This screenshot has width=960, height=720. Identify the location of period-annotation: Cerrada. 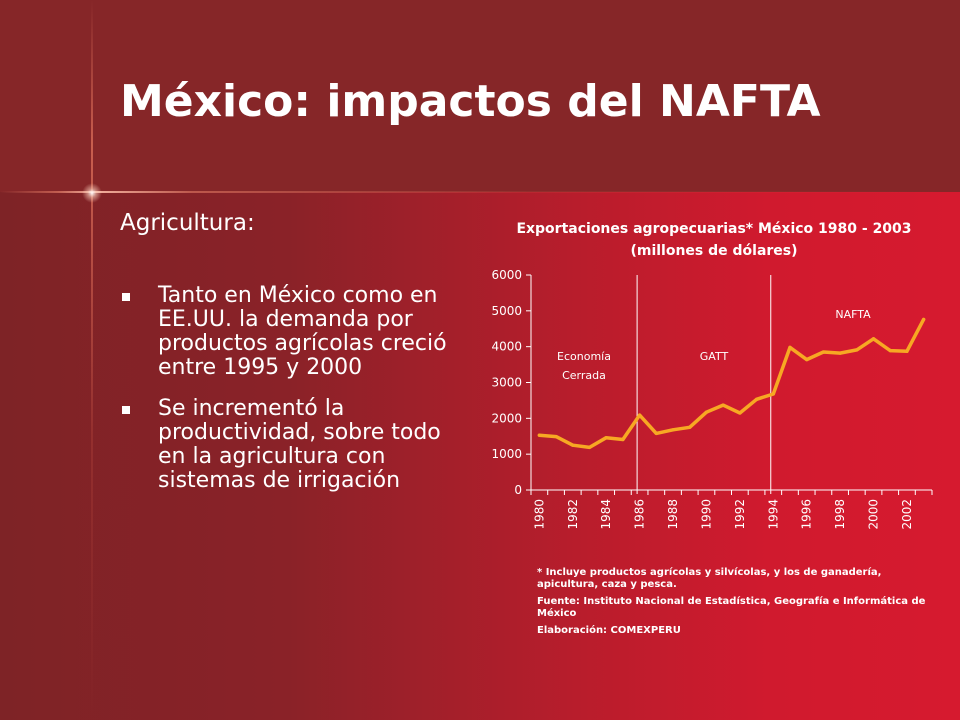
(584, 375).